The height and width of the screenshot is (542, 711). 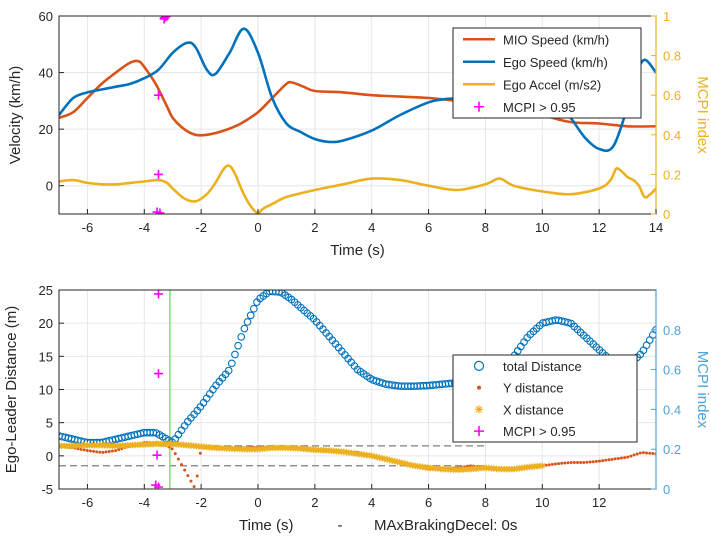 I want to click on legend-label: X distance, so click(x=533, y=409).